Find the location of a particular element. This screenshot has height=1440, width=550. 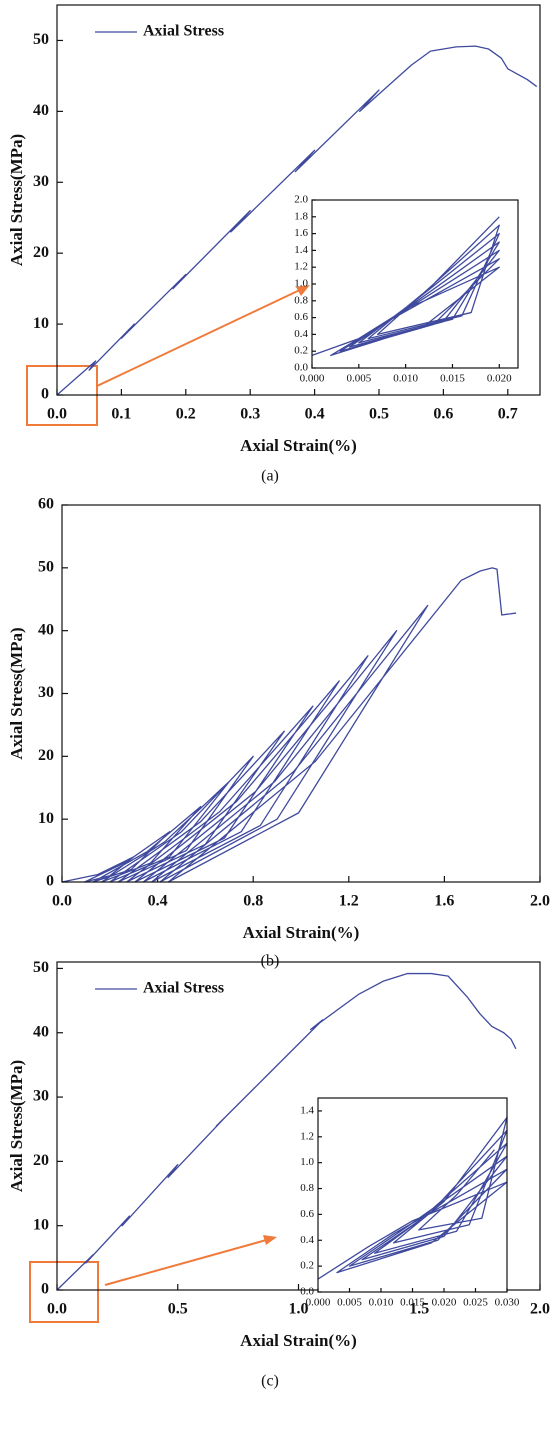

x-tick-label: 1.6 is located at coordinates (444, 901).